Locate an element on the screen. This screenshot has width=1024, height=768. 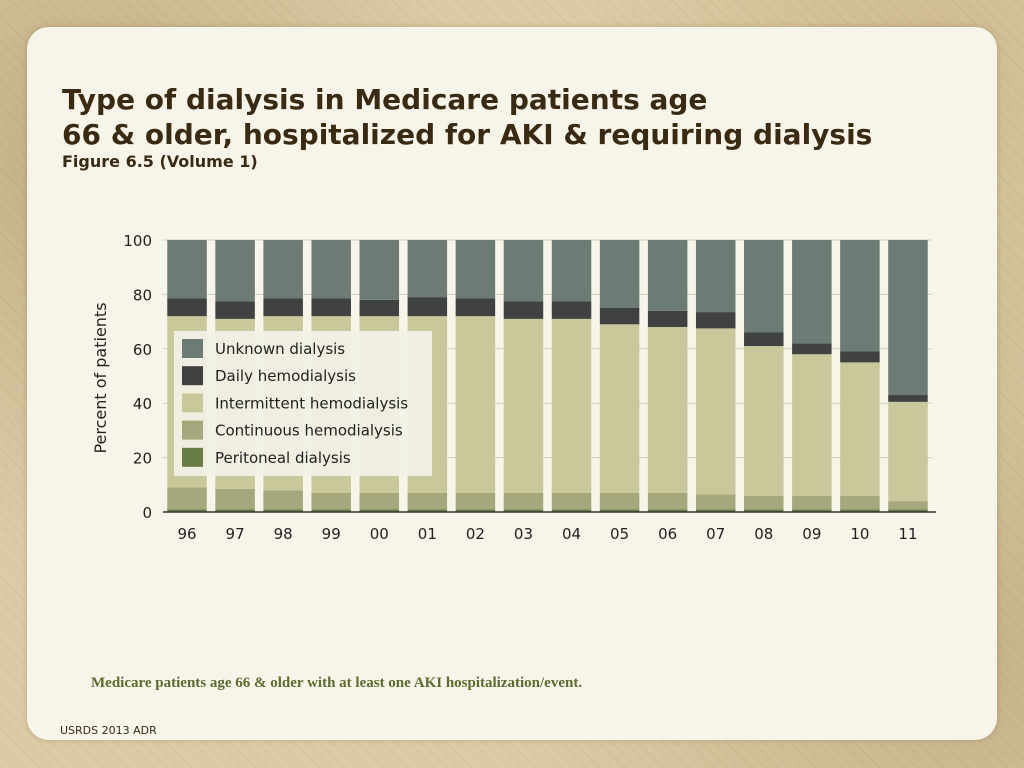
x-tick-label: 99 is located at coordinates (331, 534).